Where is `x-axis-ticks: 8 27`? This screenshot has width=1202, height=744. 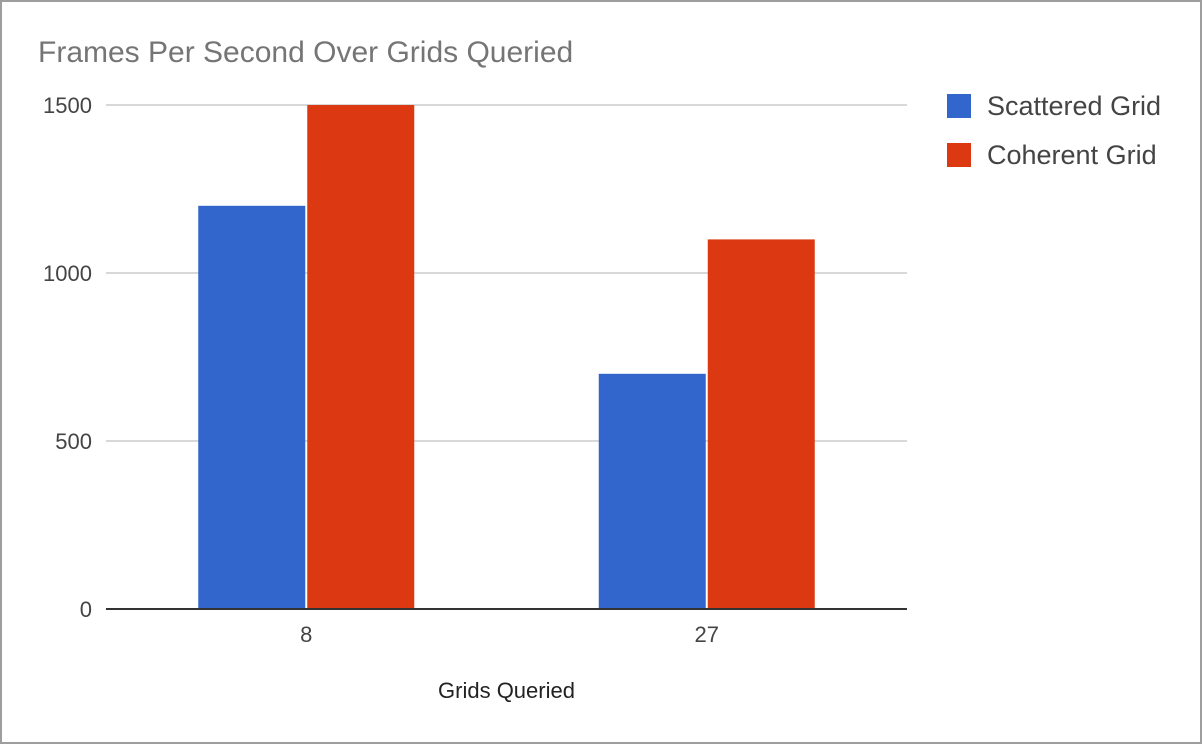 x-axis-ticks: 8 27 is located at coordinates (509, 634).